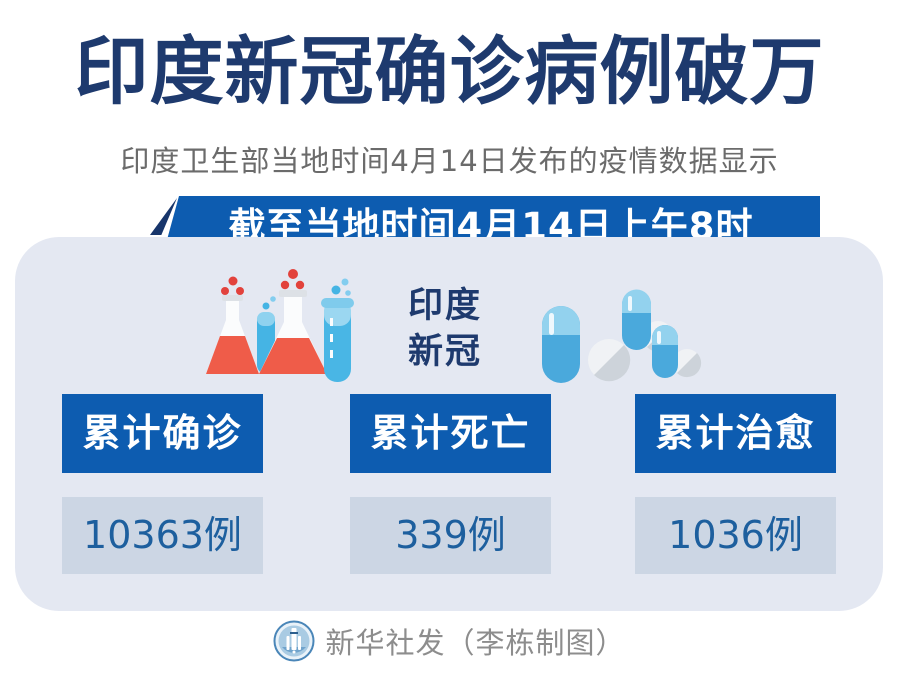 The height and width of the screenshot is (674, 899). What do you see at coordinates (294, 641) in the screenshot?
I see `xinhua-logo-icon` at bounding box center [294, 641].